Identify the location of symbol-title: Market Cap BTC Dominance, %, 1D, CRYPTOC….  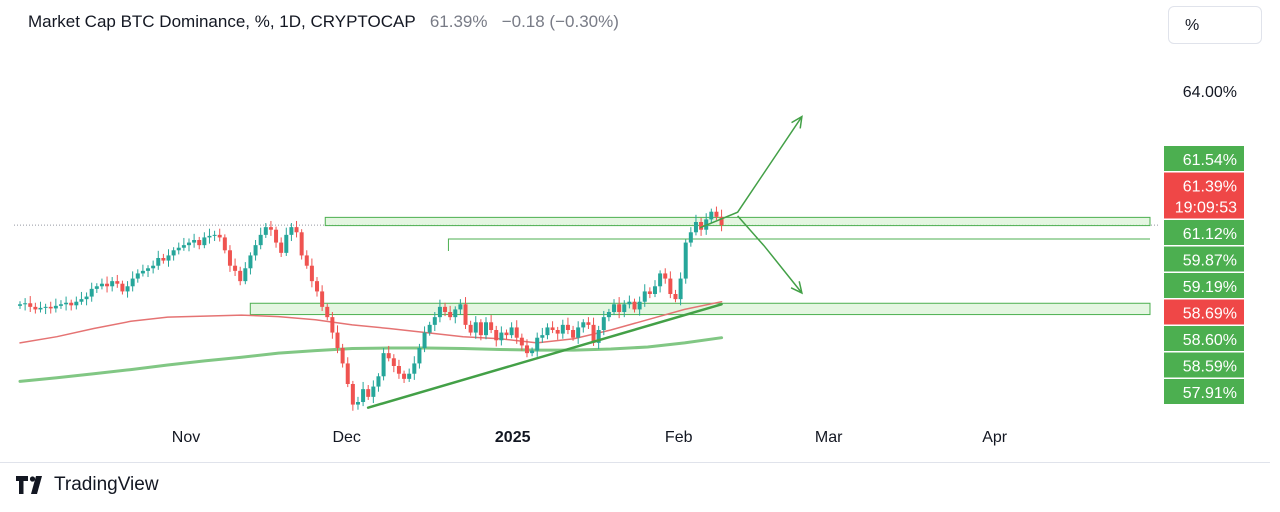
(222, 21).